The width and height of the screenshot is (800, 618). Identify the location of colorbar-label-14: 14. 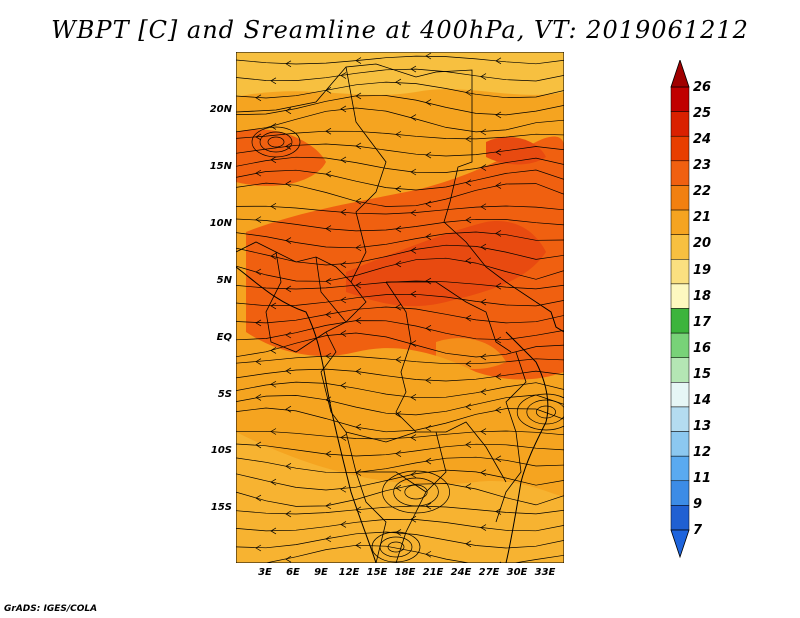
(702, 400).